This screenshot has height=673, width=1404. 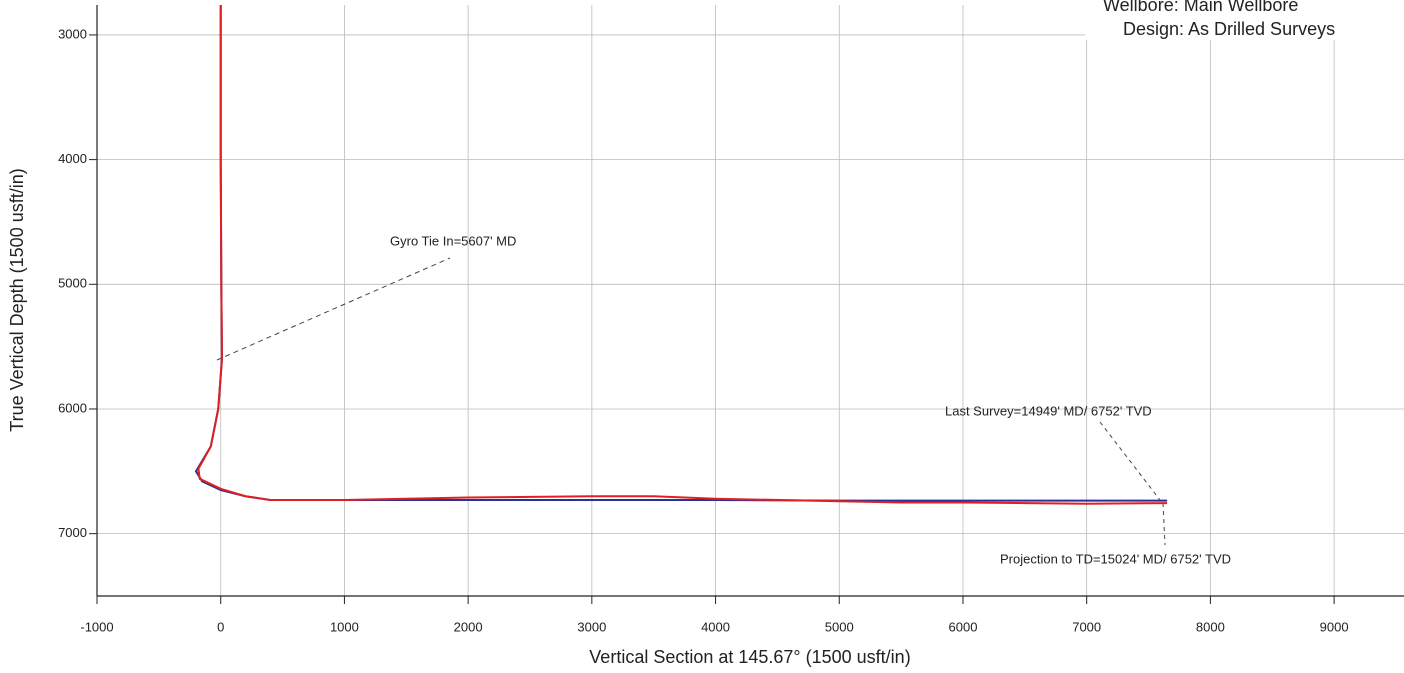 I want to click on x-tick-label: 1000, so click(x=344, y=626).